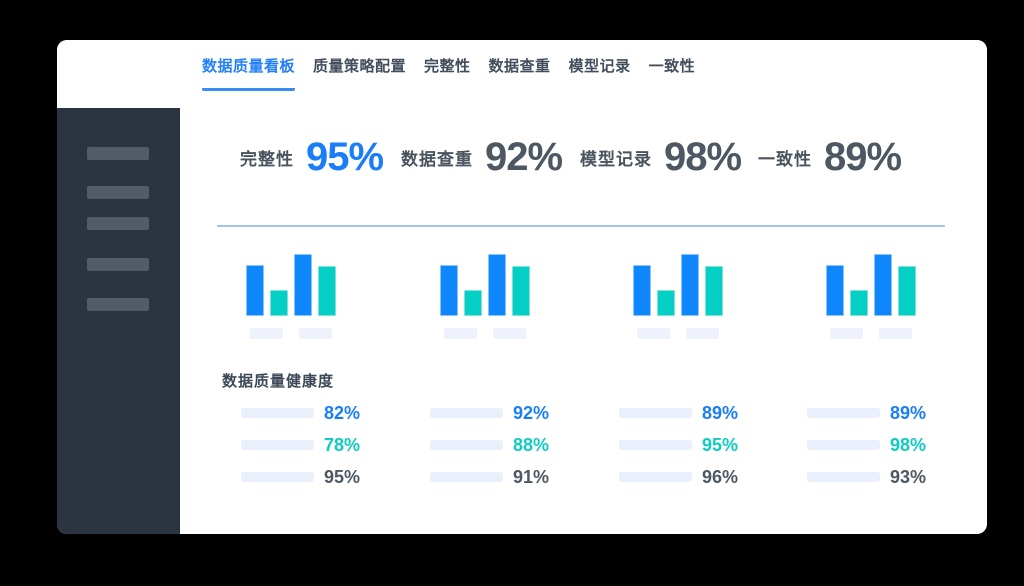 The width and height of the screenshot is (1024, 586). I want to click on metric-value: 96%, so click(720, 476).